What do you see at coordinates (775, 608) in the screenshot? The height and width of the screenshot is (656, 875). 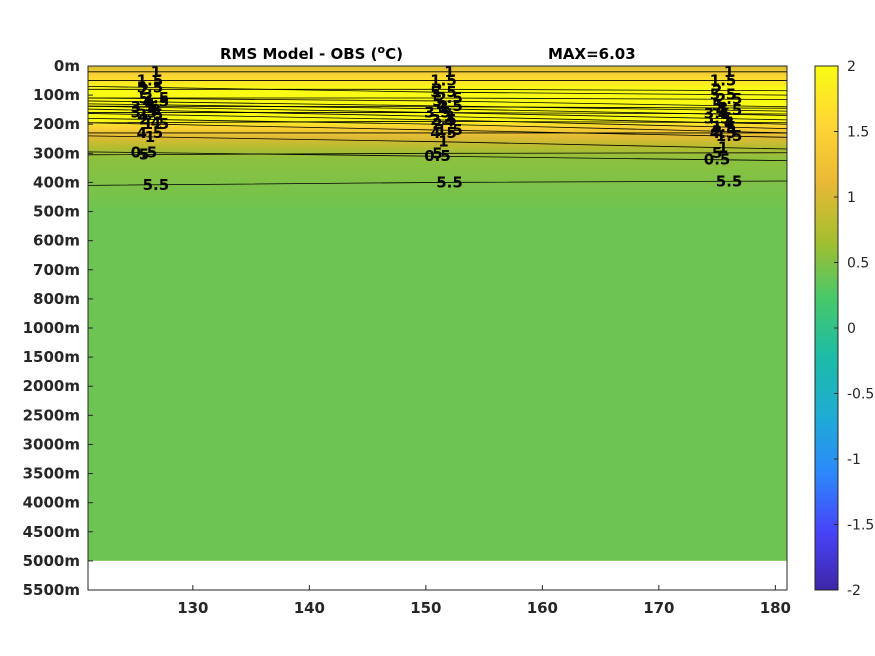 I see `x-tick-label: 180` at bounding box center [775, 608].